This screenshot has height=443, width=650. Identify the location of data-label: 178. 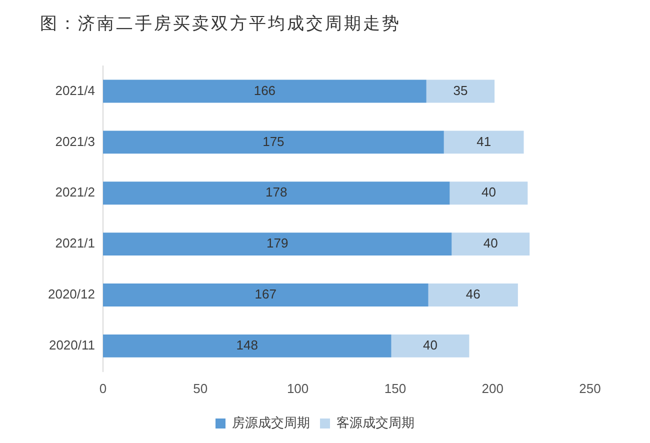
(277, 192).